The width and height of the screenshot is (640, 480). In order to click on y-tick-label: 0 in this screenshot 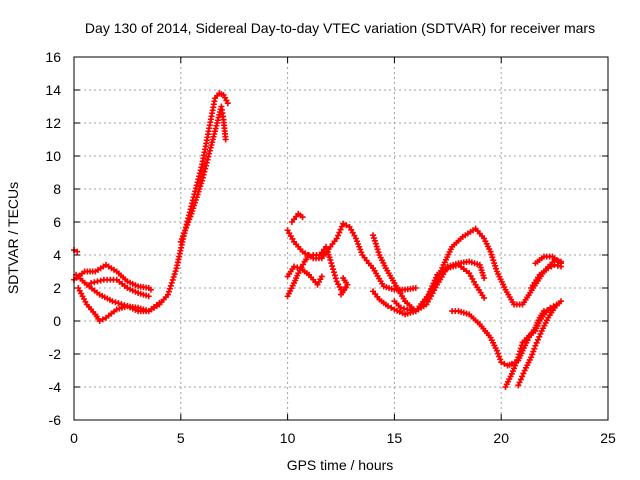, I will do `click(57, 321)`.